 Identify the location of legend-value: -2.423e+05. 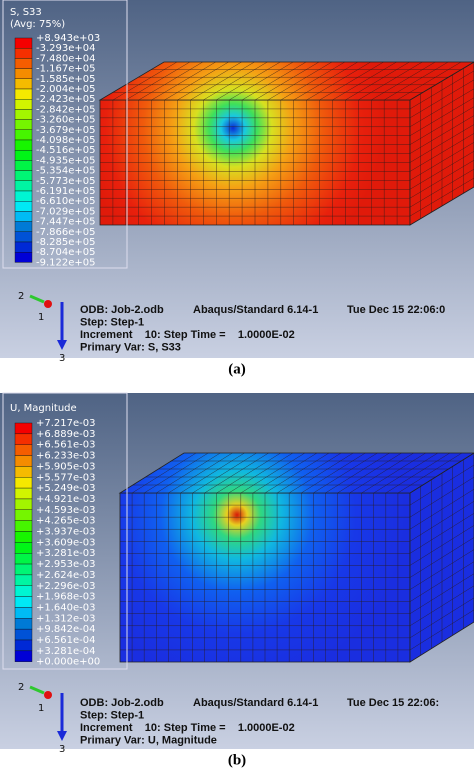
(66, 99).